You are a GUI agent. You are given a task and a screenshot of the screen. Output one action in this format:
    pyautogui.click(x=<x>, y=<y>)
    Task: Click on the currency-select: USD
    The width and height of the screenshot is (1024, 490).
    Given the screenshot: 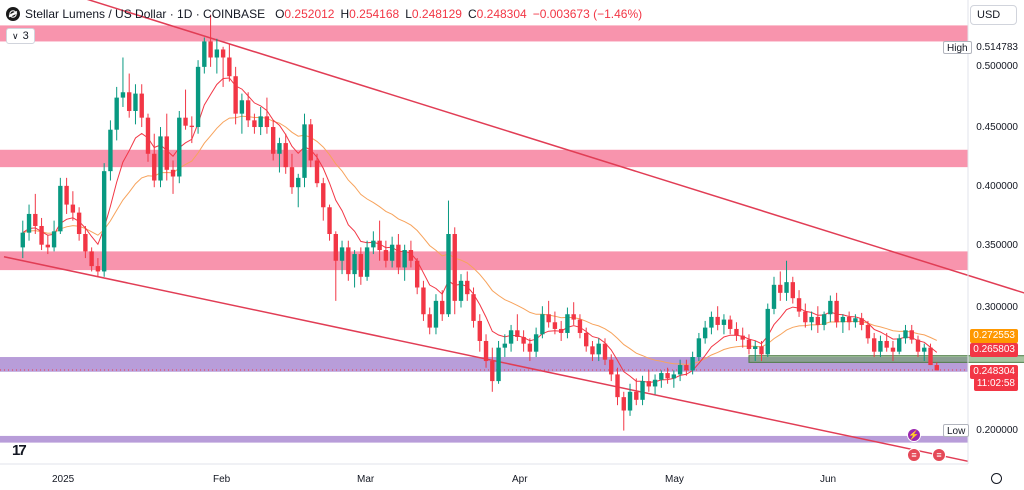 What is the action you would take?
    pyautogui.click(x=993, y=15)
    